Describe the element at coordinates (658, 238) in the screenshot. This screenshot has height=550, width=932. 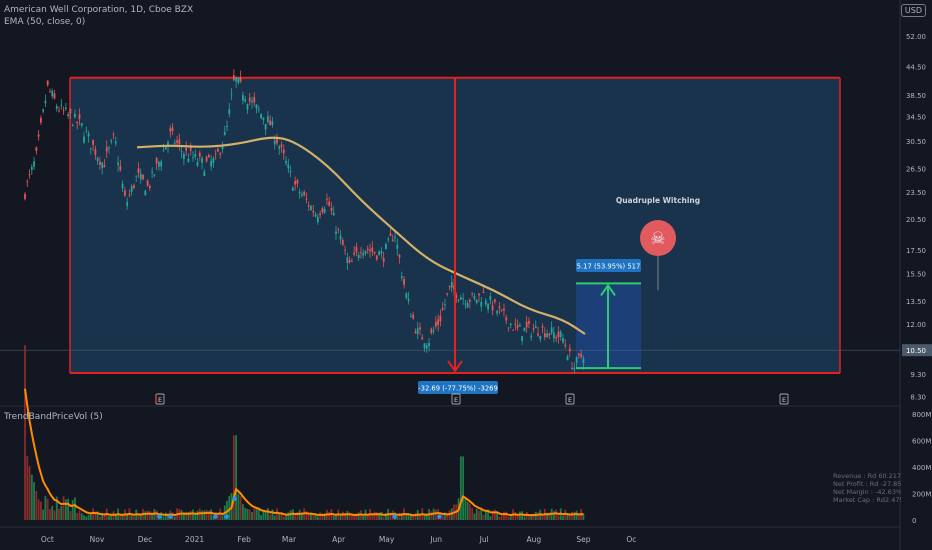
I see `event-bubble` at that location.